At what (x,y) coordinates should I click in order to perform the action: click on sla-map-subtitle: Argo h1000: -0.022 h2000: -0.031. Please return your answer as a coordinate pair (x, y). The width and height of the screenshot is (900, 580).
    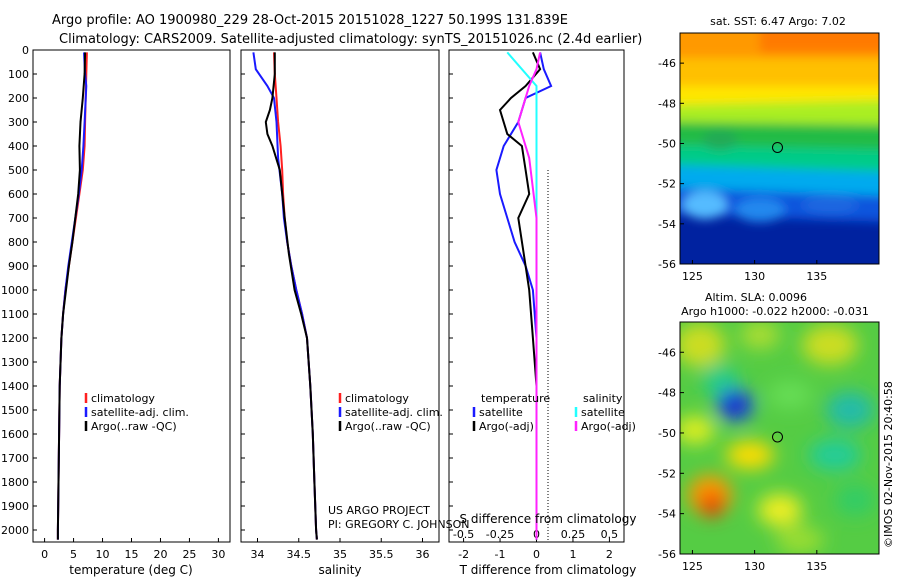
    Looking at the image, I should click on (775, 311).